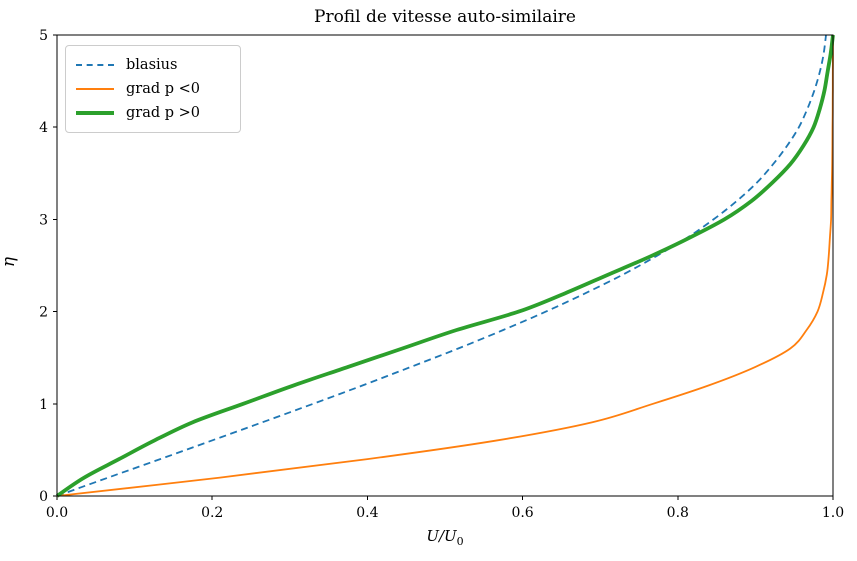  What do you see at coordinates (10, 262) in the screenshot?
I see `y-axis-label: η` at bounding box center [10, 262].